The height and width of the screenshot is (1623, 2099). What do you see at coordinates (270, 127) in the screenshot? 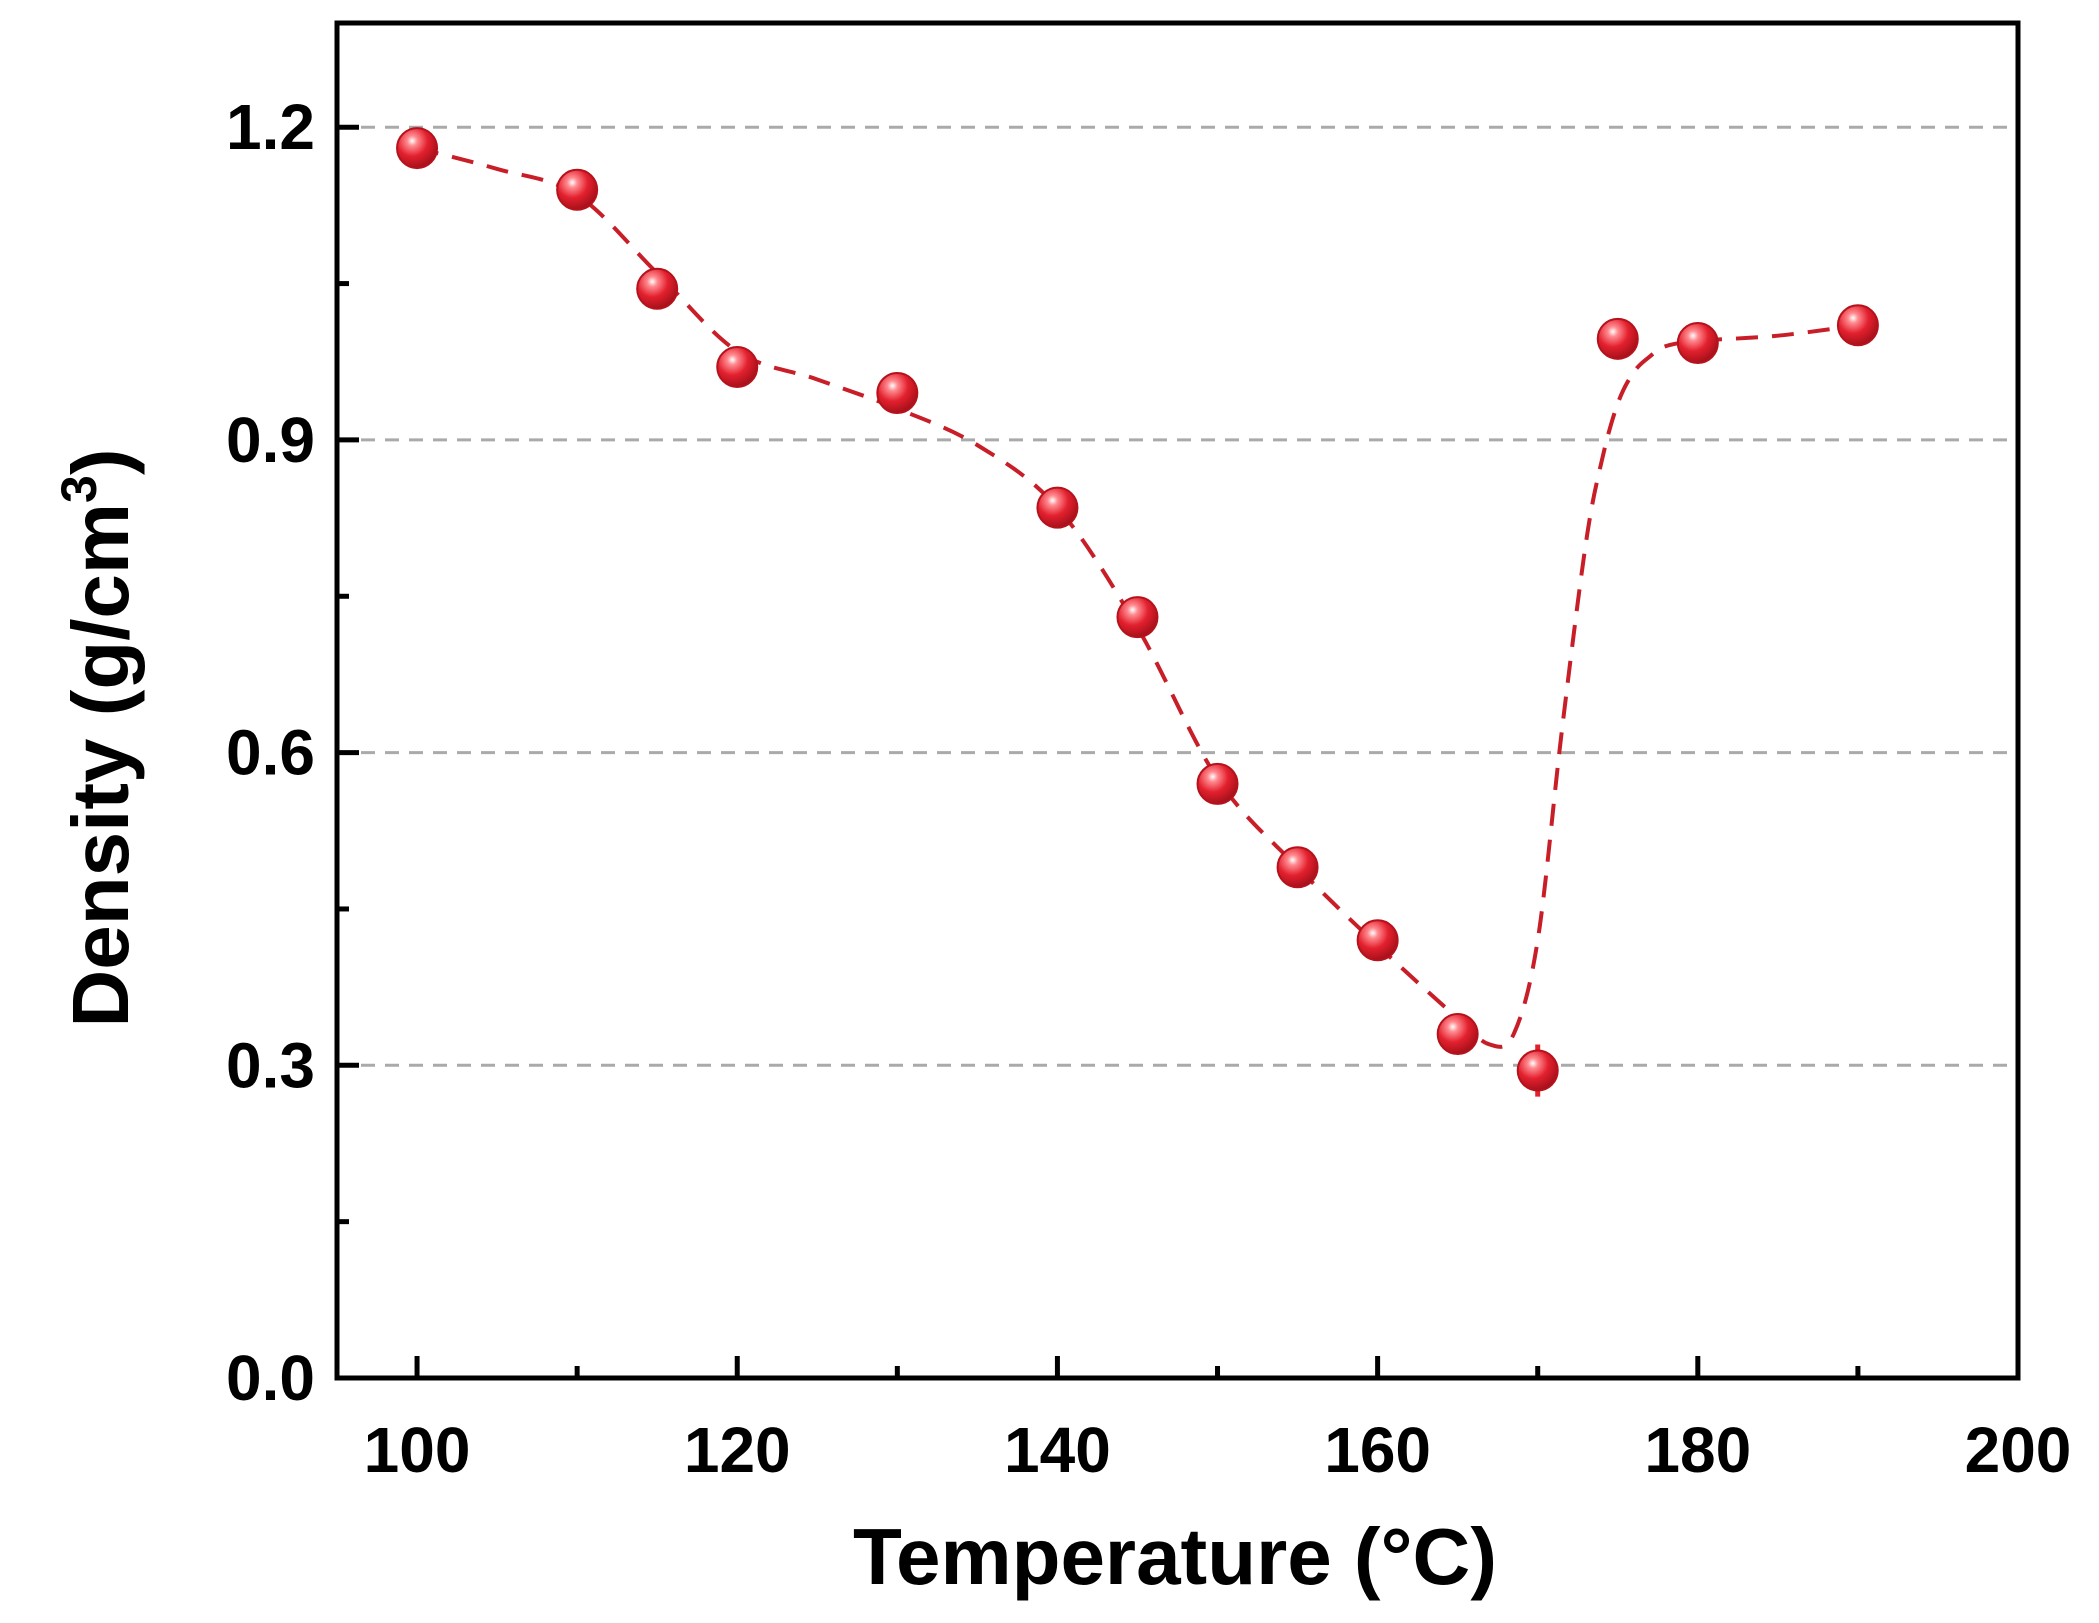
I see `y-tick-label-1.2: 1.2` at bounding box center [270, 127].